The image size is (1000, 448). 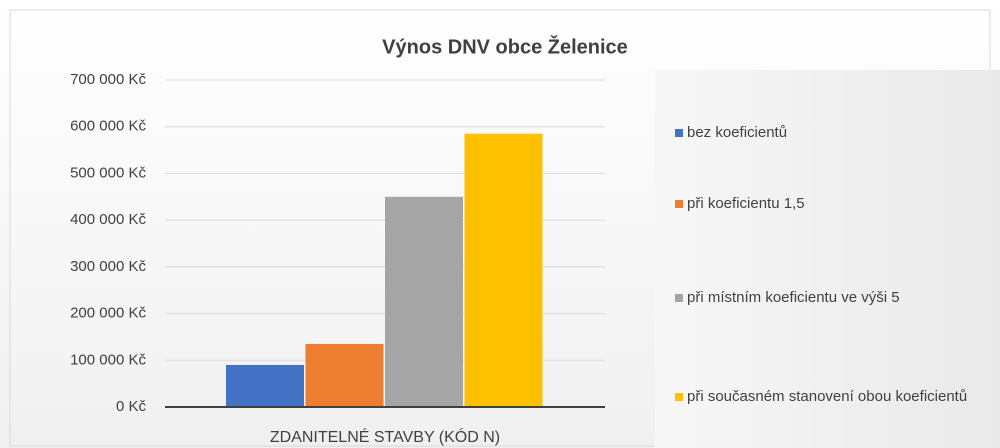 I want to click on legend-label: při místním koeficientu ve výši 5, so click(x=793, y=297).